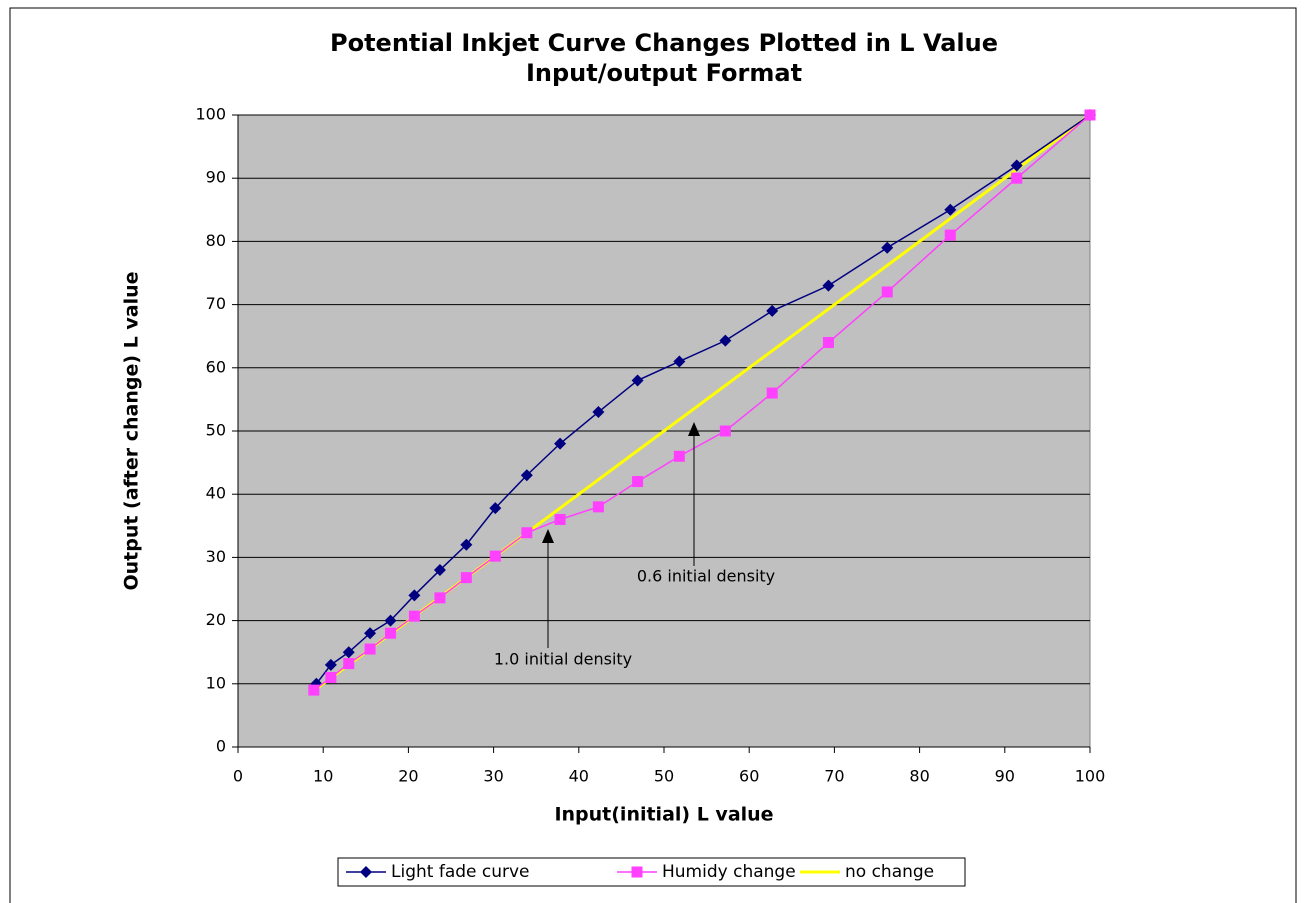 The image size is (1306, 903). Describe the element at coordinates (1090, 776) in the screenshot. I see `x-tick-label: 100` at that location.